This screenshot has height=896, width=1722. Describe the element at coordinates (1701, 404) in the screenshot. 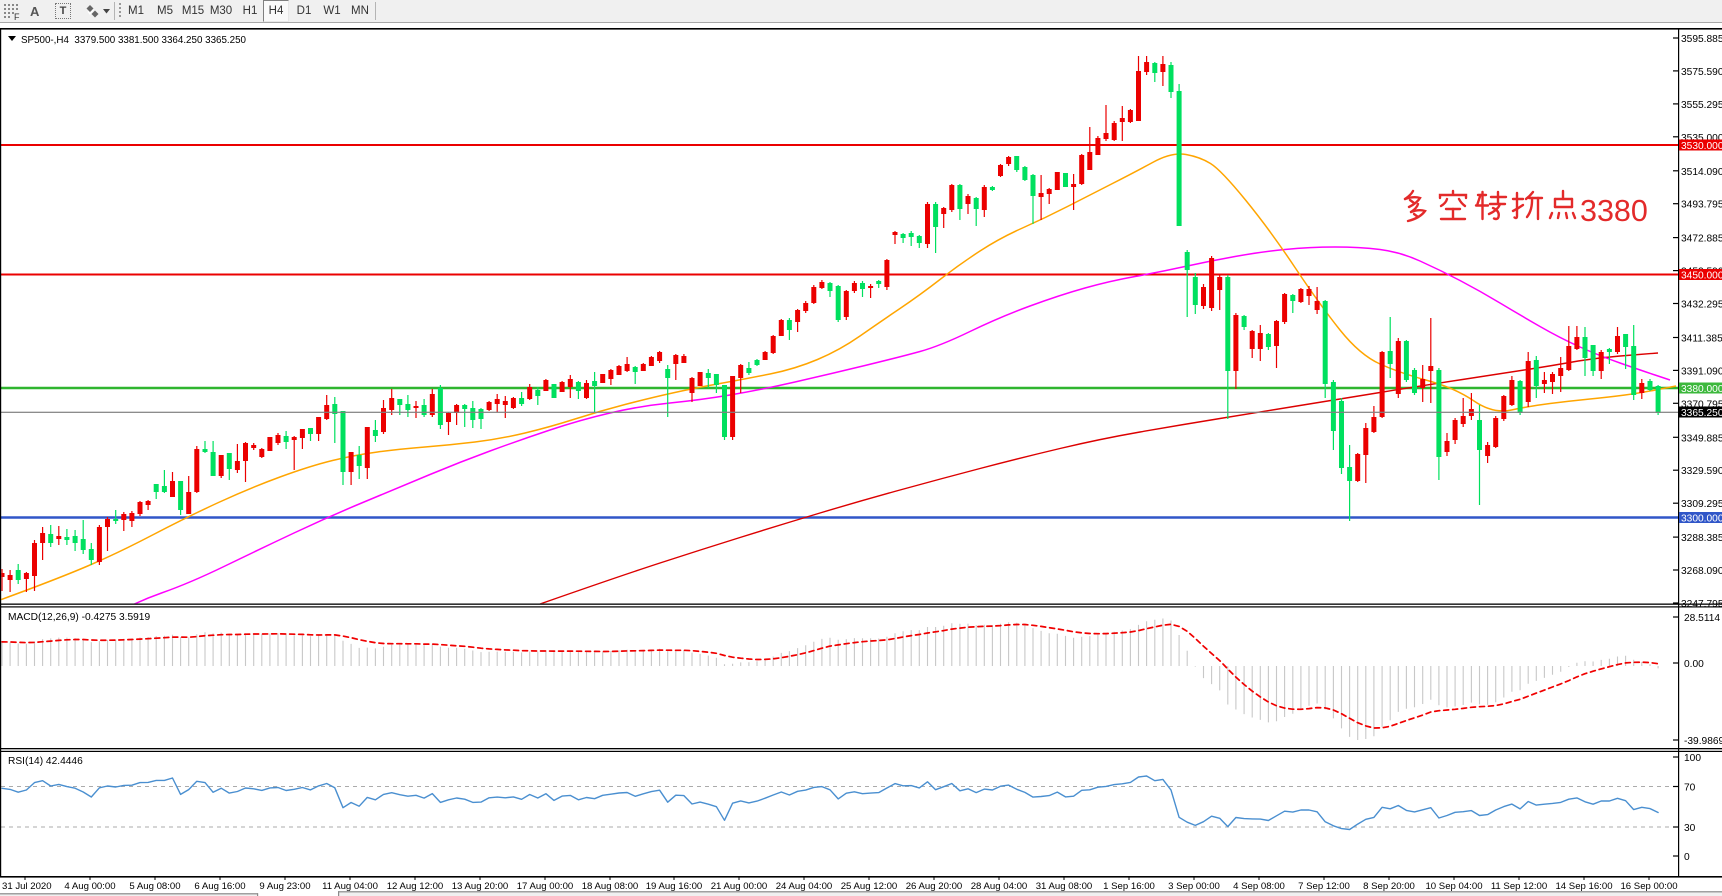

I see `svg-text: 3370.795` at that location.